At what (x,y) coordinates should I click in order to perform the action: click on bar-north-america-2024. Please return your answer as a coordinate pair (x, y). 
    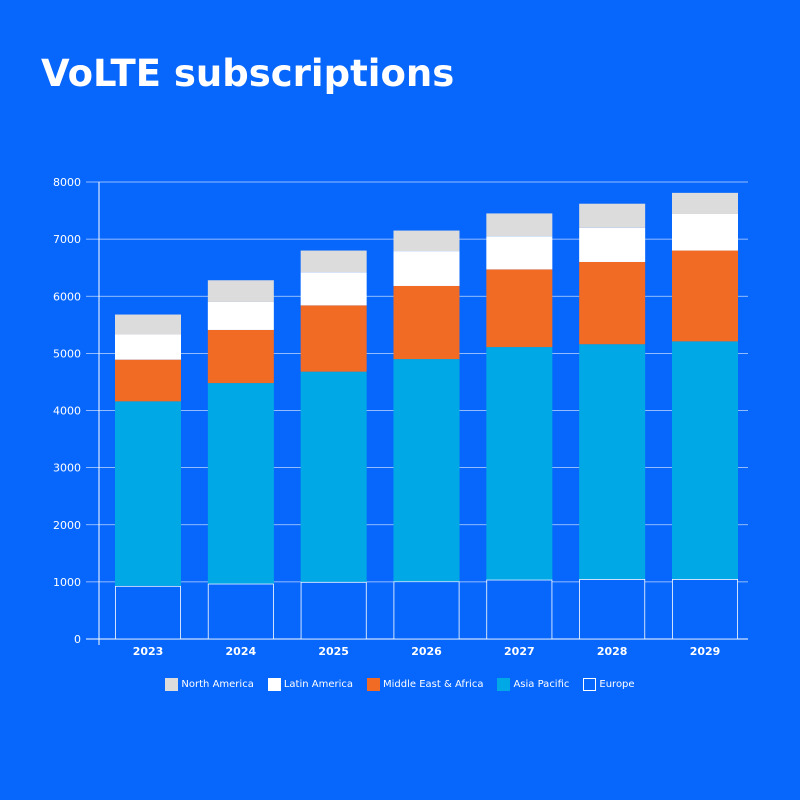
    Looking at the image, I should click on (240, 291).